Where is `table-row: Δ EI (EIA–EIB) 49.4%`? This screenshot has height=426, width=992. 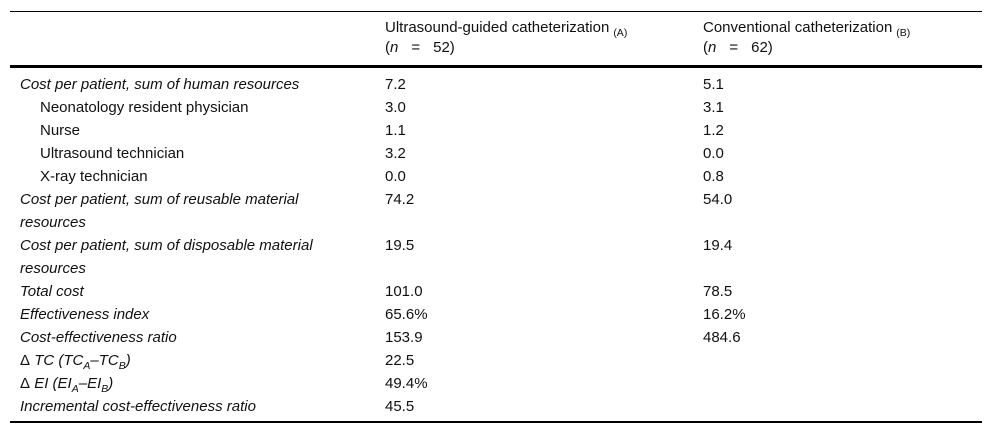 table-row: Δ EI (EIA–EIB) 49.4% is located at coordinates (496, 383).